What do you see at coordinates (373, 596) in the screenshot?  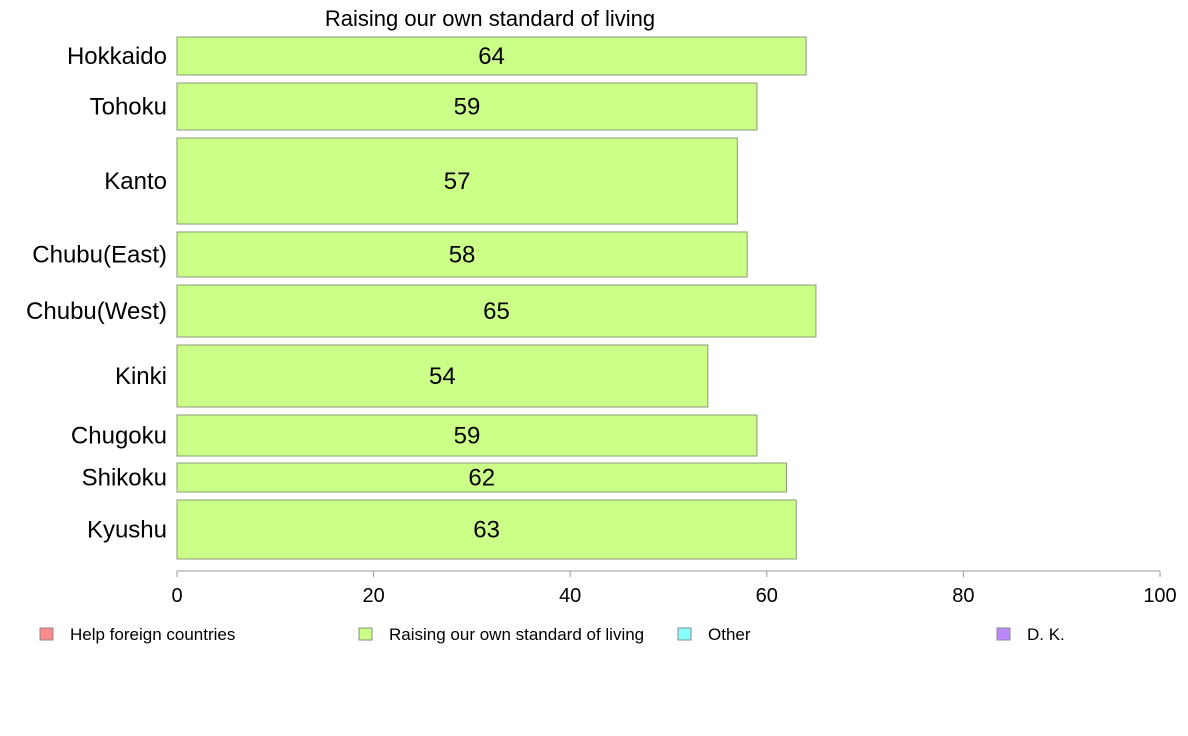 I see `x-tick-label: 20` at bounding box center [373, 596].